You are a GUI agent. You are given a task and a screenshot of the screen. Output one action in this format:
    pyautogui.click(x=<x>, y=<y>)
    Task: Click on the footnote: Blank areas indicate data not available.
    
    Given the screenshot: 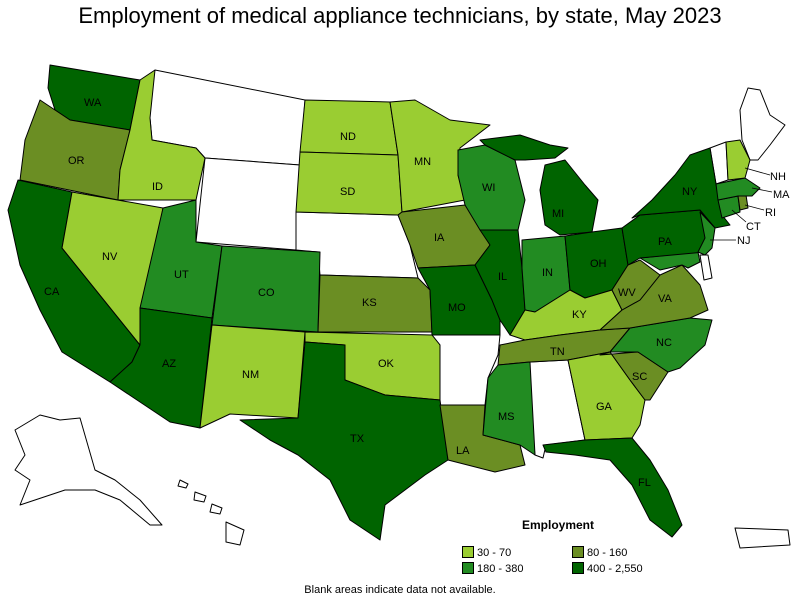 What is the action you would take?
    pyautogui.click(x=400, y=590)
    